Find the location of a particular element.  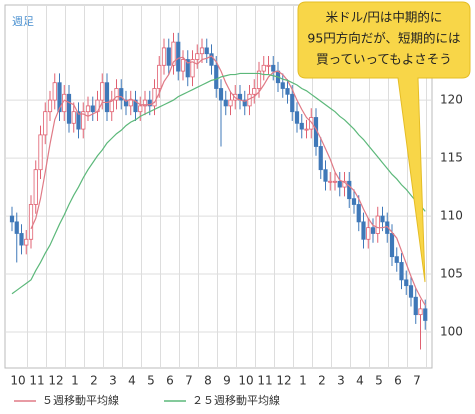

y-tick-label: 105 is located at coordinates (451, 274).